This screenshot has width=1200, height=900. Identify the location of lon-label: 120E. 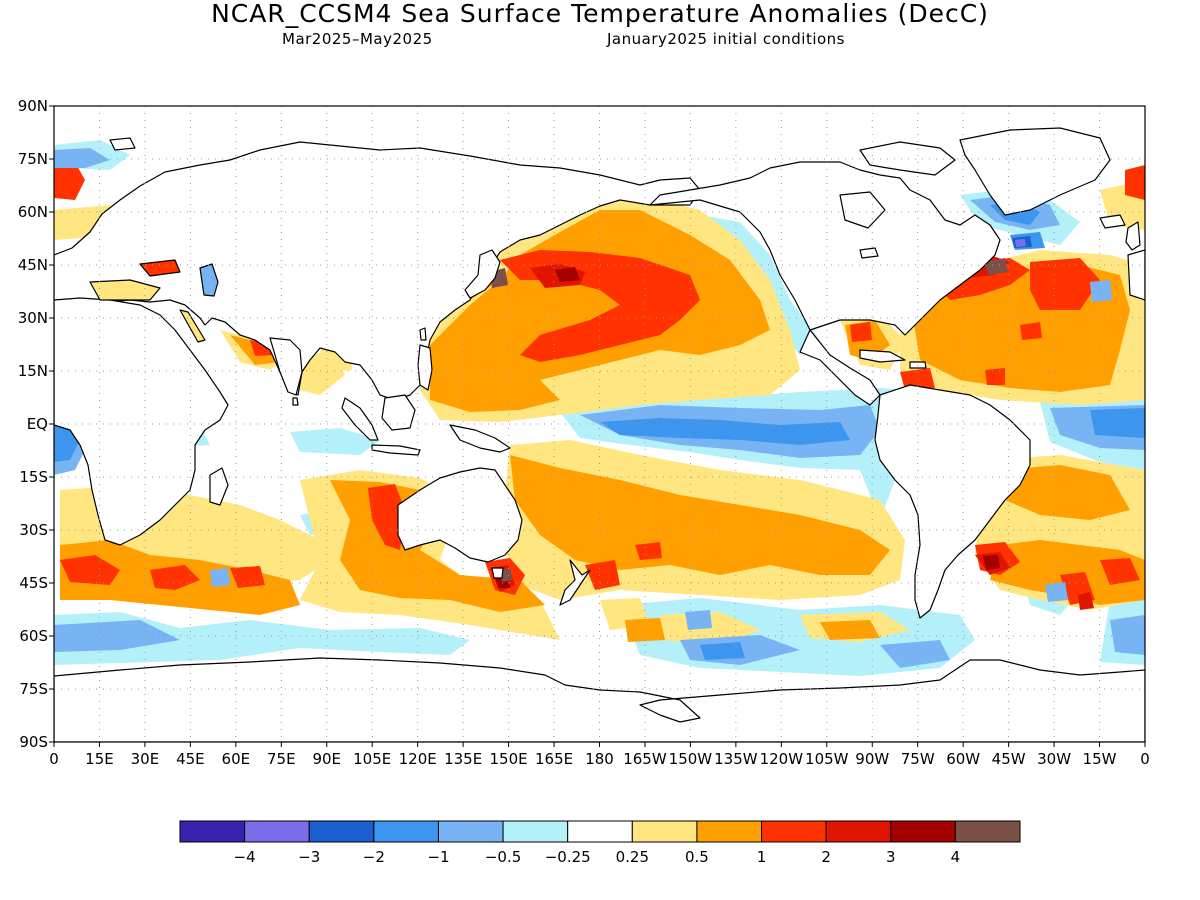
(418, 759).